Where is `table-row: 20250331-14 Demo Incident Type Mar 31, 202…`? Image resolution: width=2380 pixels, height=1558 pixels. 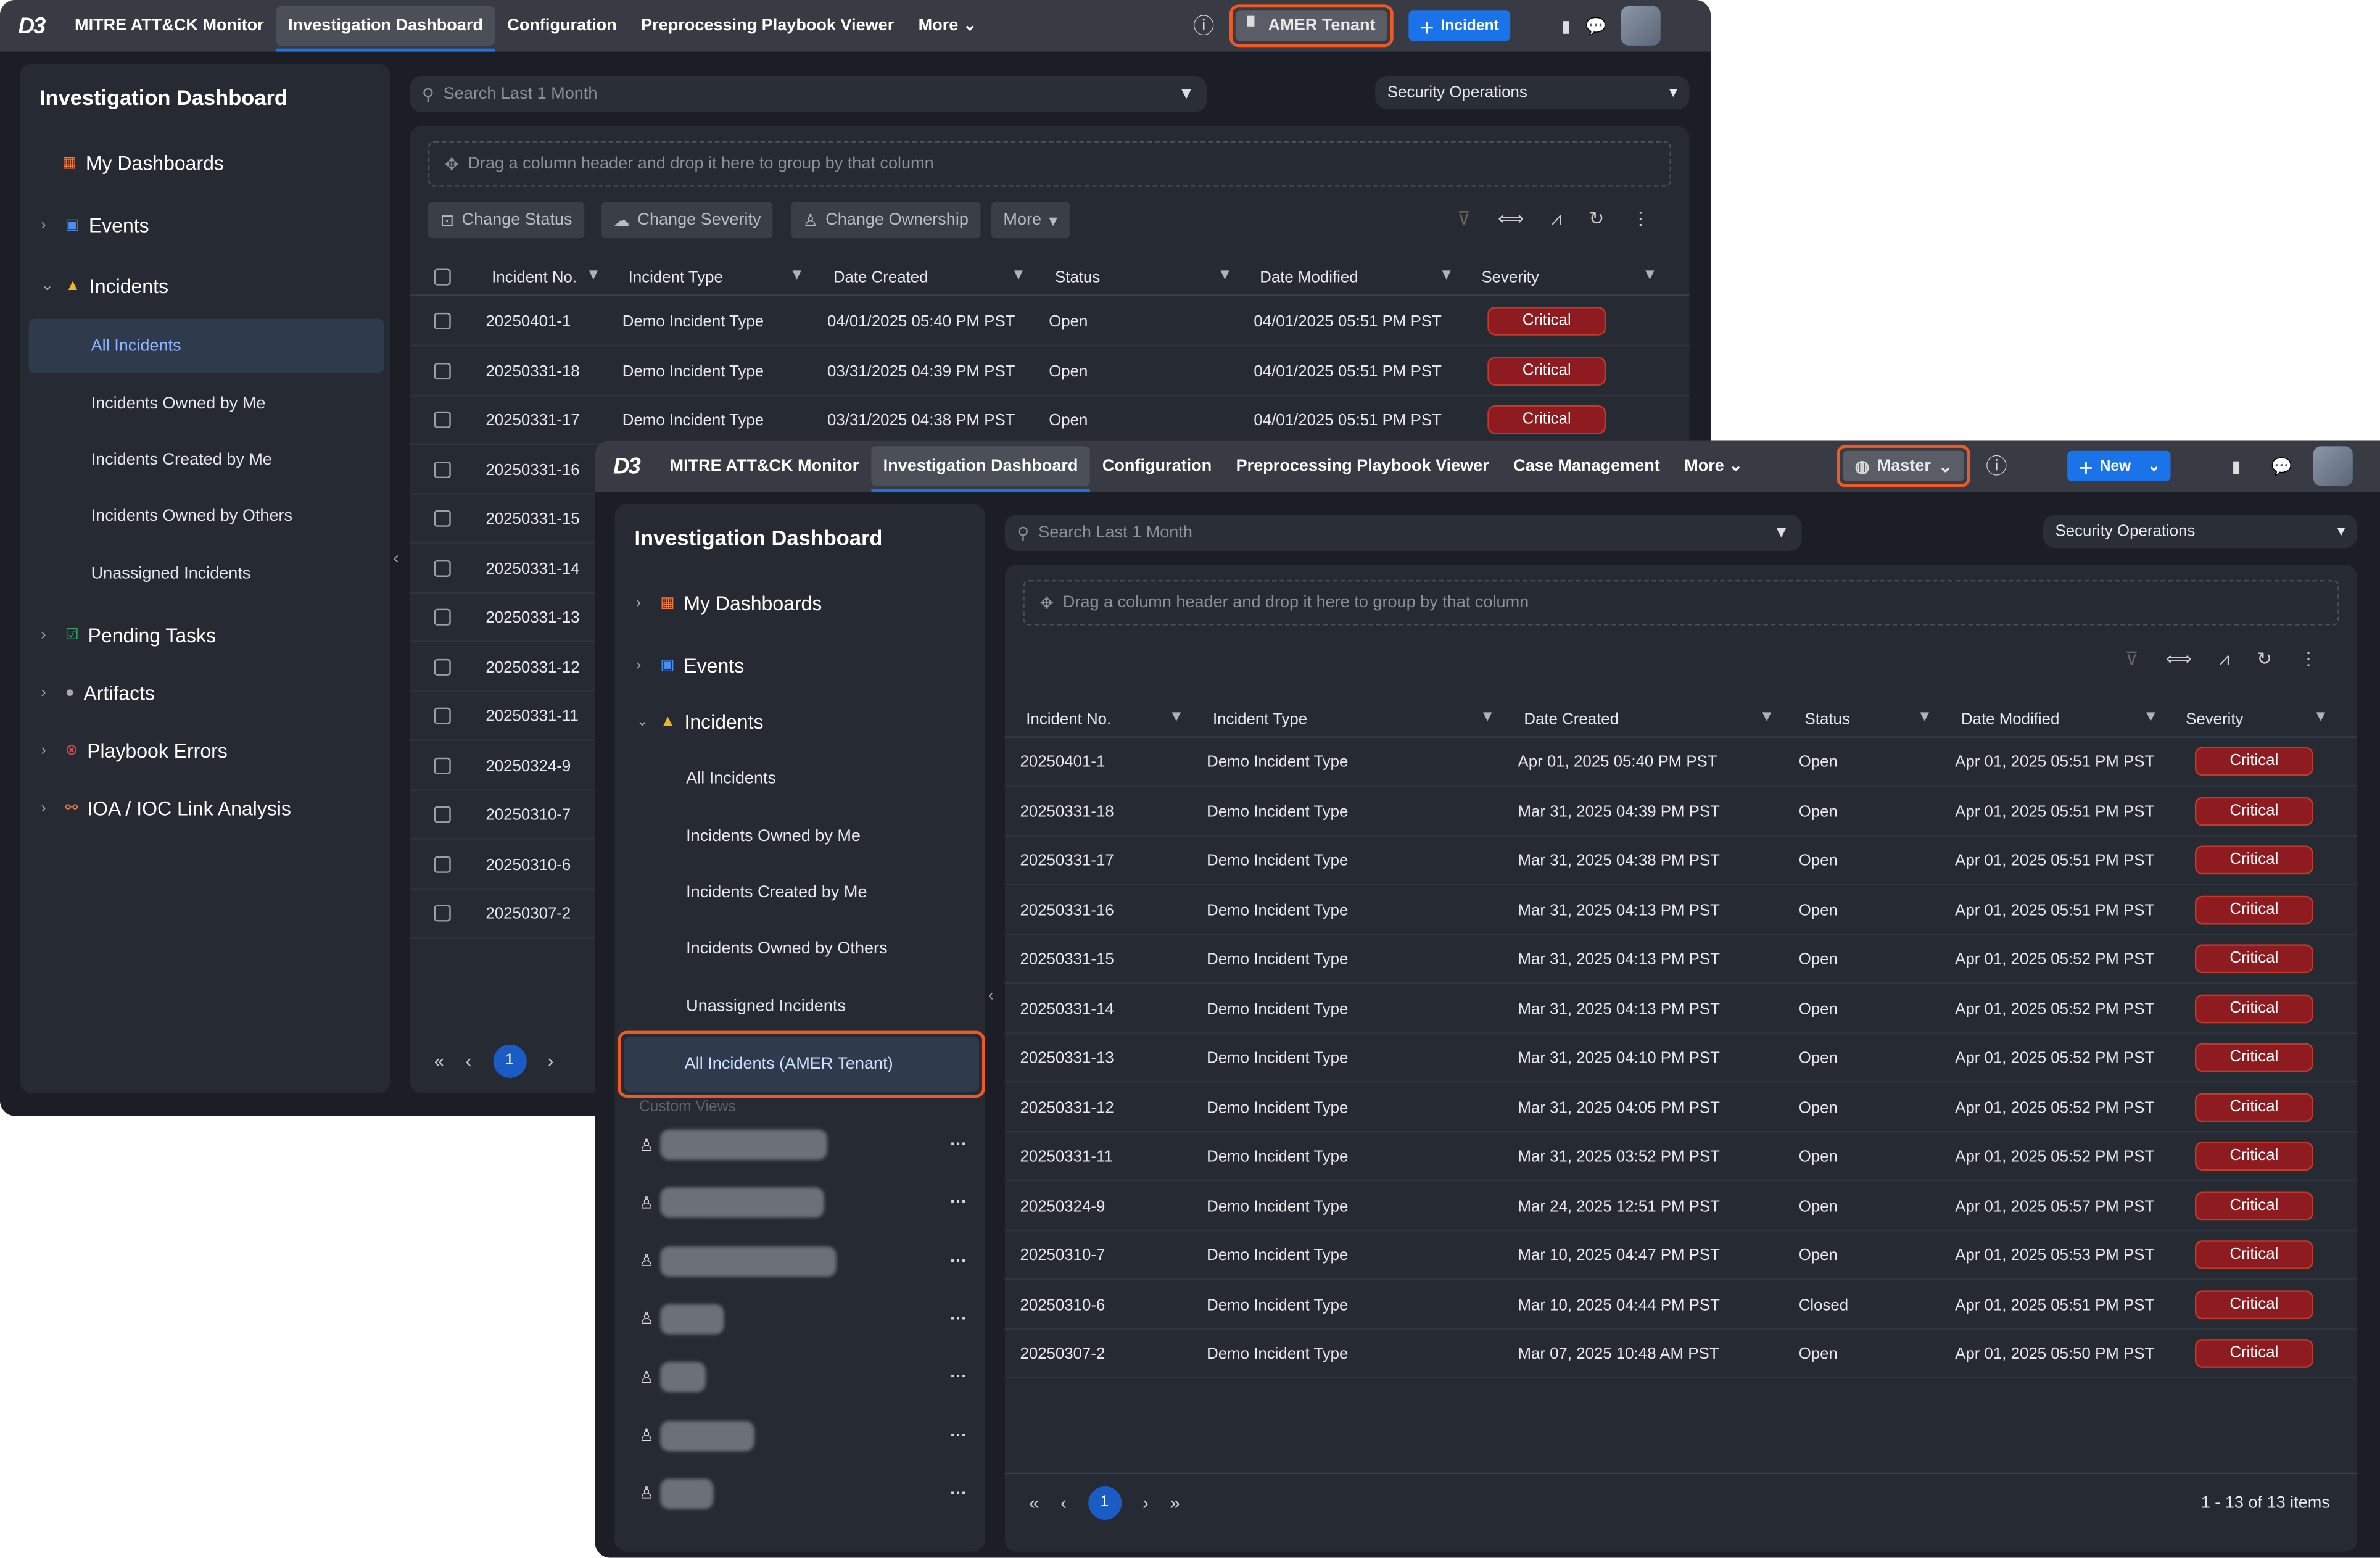 table-row: 20250331-14 Demo Incident Type Mar 31, 202… is located at coordinates (1681, 1009).